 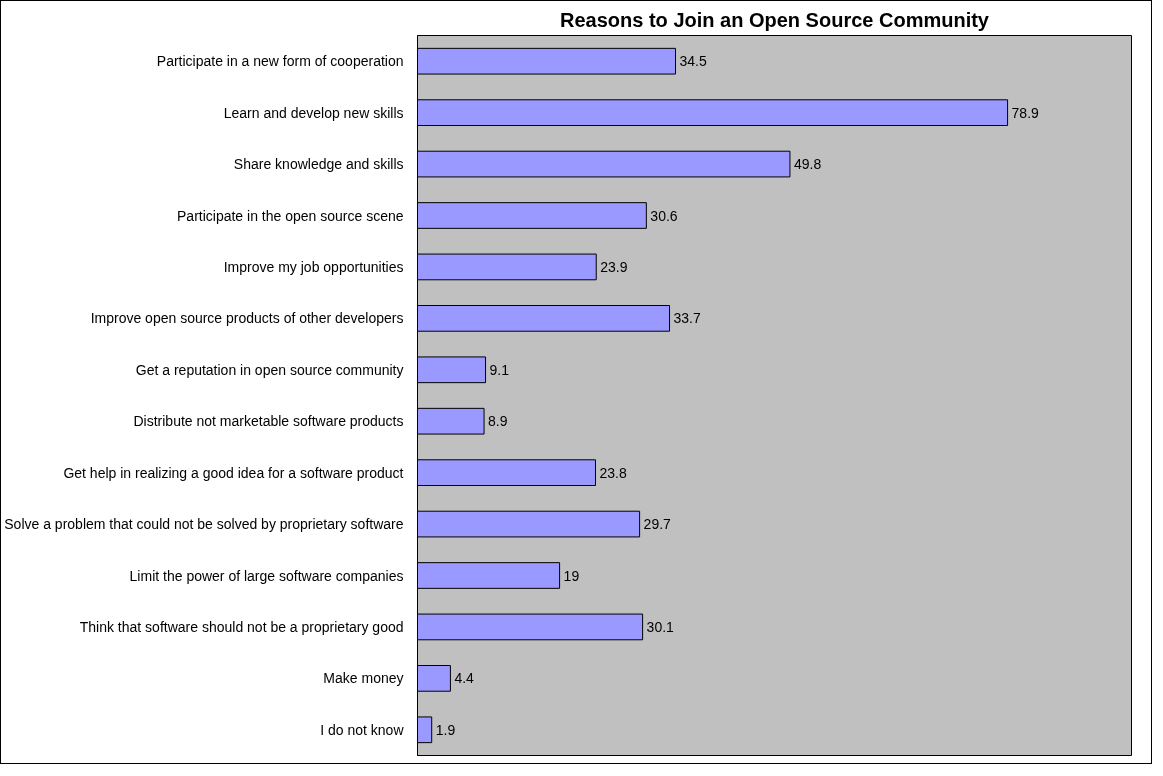 I want to click on y-tick-label: Participate in a new form of cooperation, so click(x=280, y=61).